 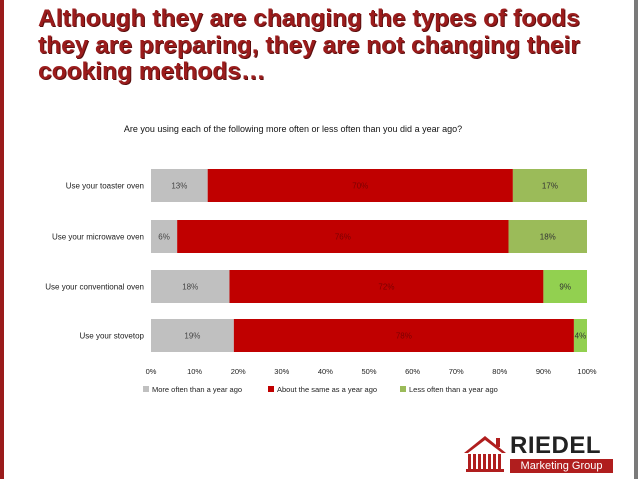 What do you see at coordinates (94, 287) in the screenshot?
I see `category-label: Use your conventional oven` at bounding box center [94, 287].